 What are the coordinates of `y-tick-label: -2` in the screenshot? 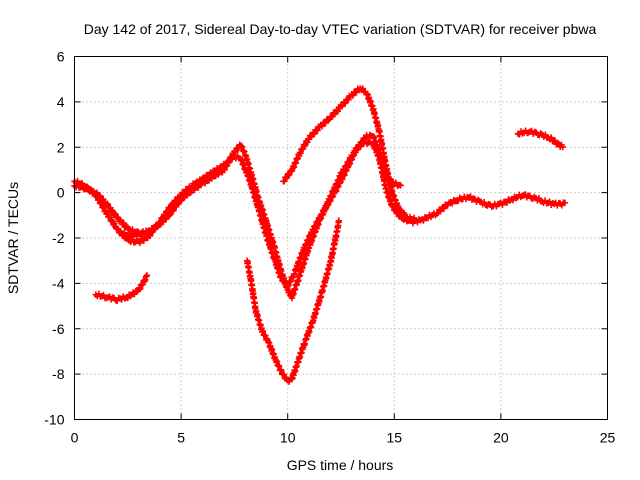 It's located at (58, 238).